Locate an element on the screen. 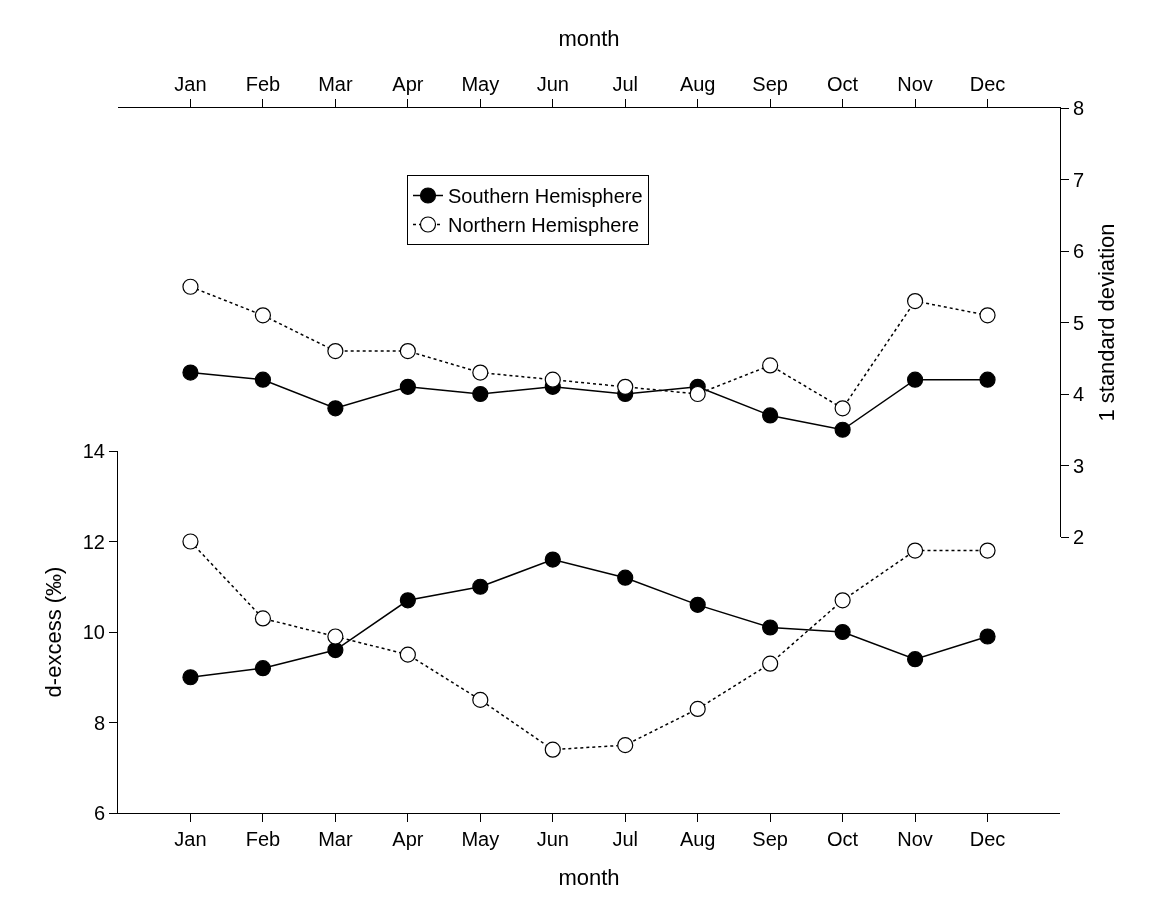 This screenshot has height=916, width=1160. y-axis-title: 1 standard deviation is located at coordinates (1107, 322).